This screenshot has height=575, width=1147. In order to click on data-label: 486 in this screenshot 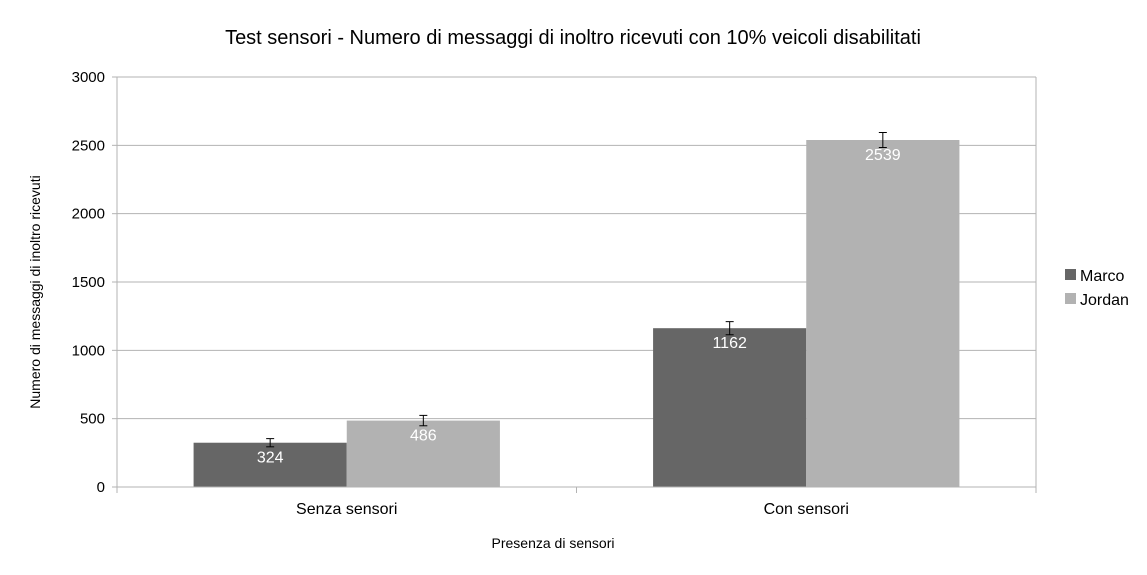, I will do `click(423, 436)`.